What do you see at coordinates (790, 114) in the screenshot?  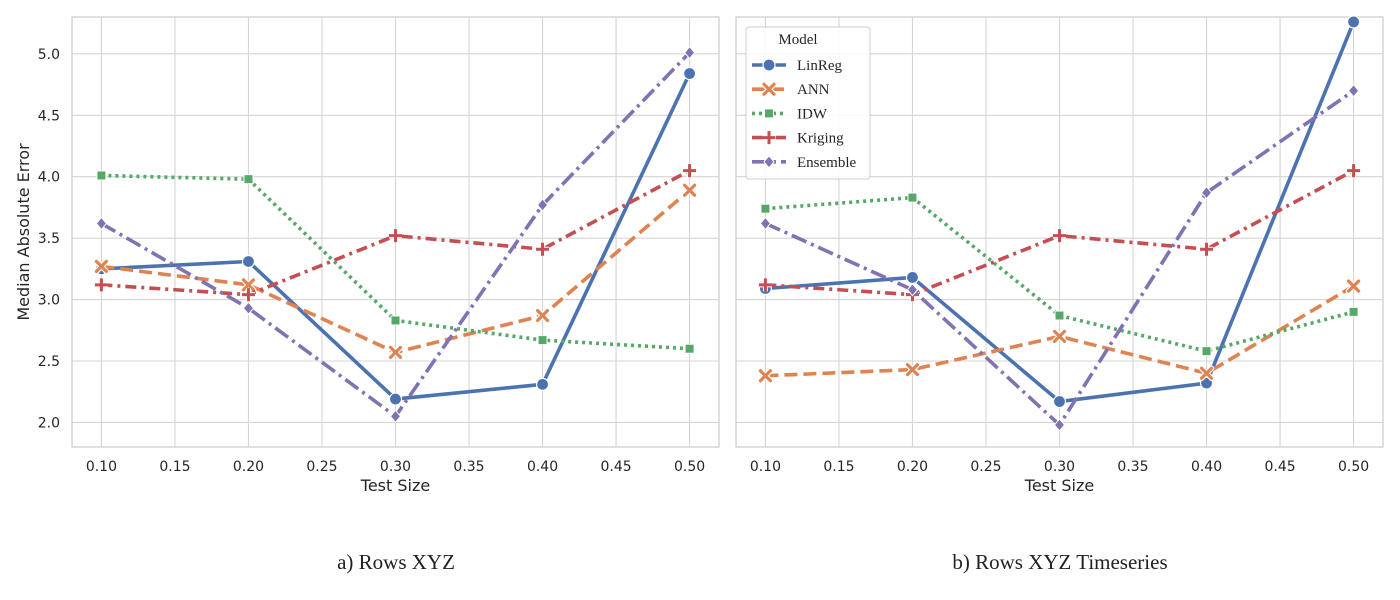 I see `legend-entry-idw: IDW` at bounding box center [790, 114].